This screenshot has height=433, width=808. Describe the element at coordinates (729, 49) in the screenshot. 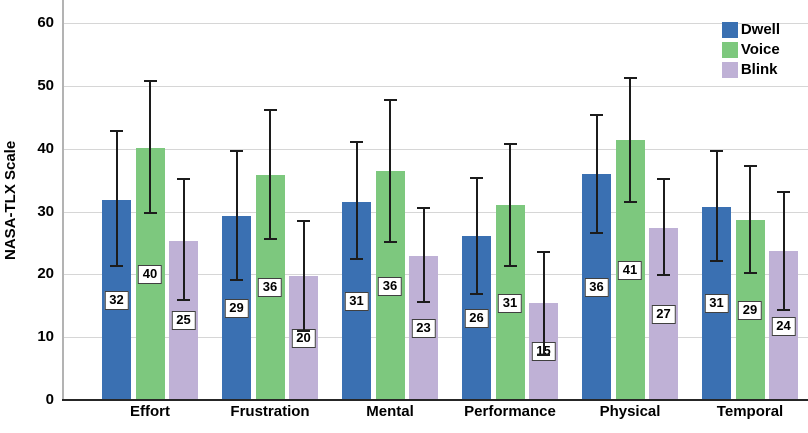

I see `legend-swatch-voice` at that location.